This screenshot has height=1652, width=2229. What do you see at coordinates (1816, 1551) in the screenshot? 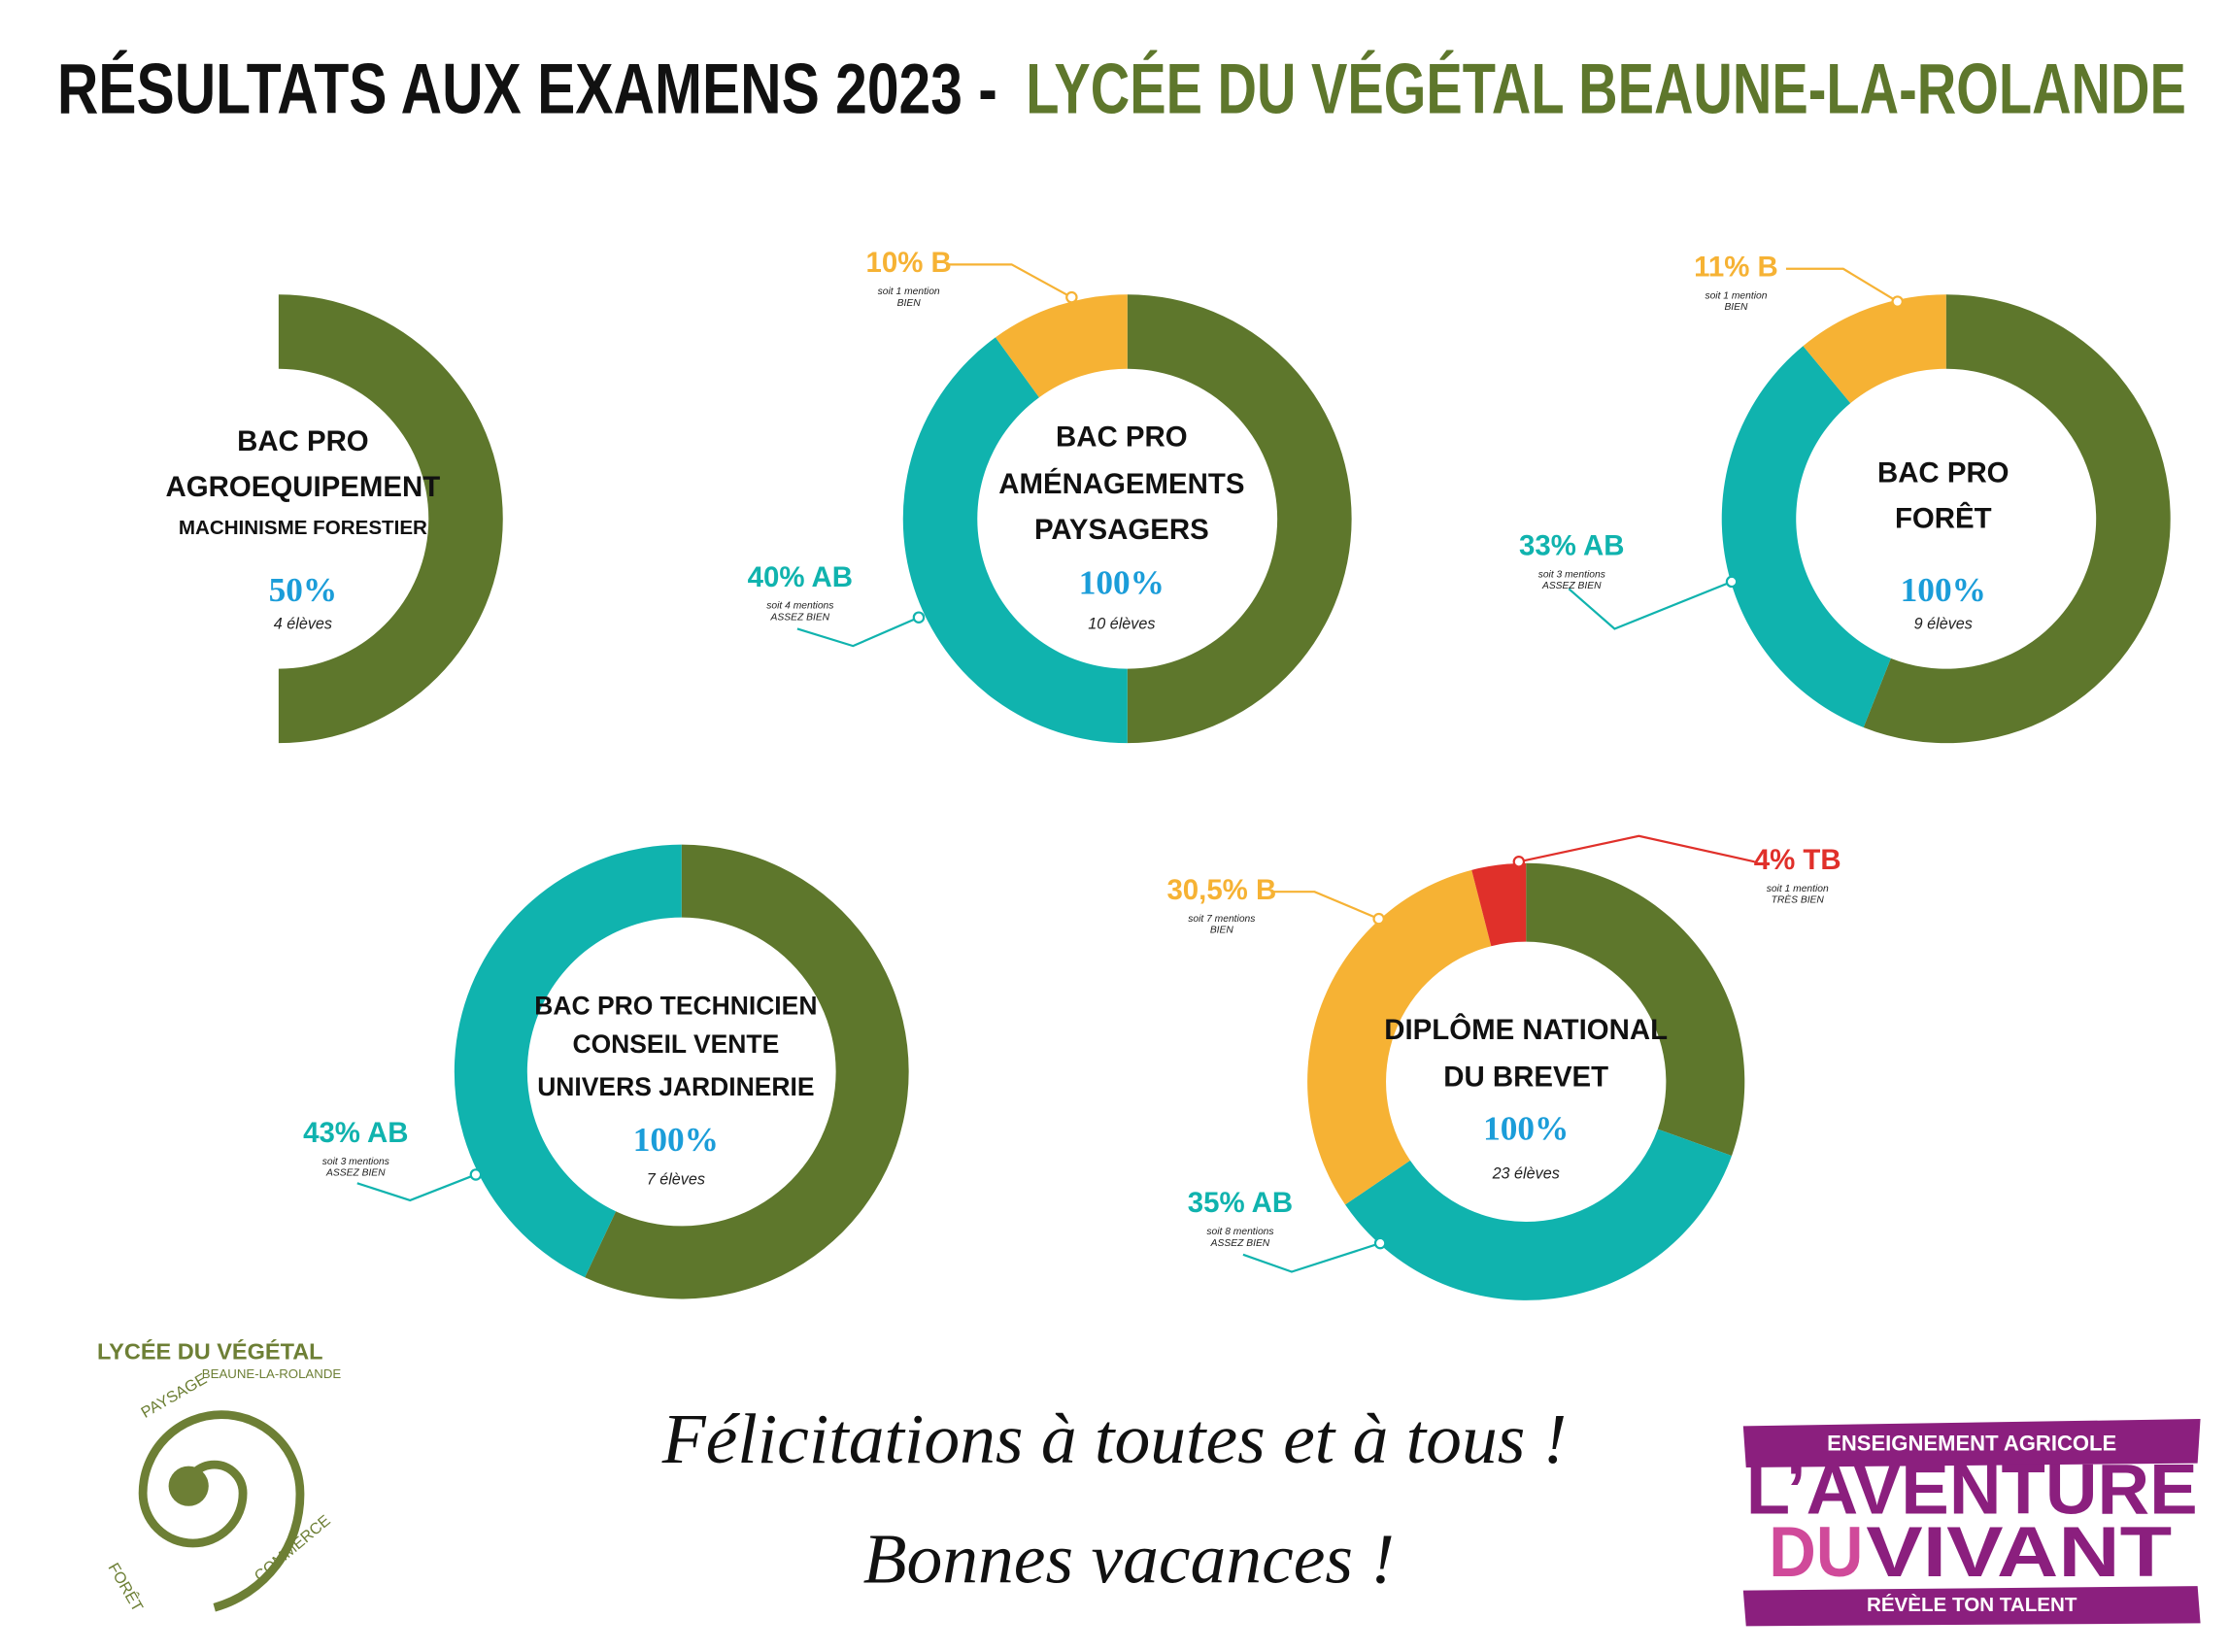
I see `logo-text: DU` at bounding box center [1816, 1551].